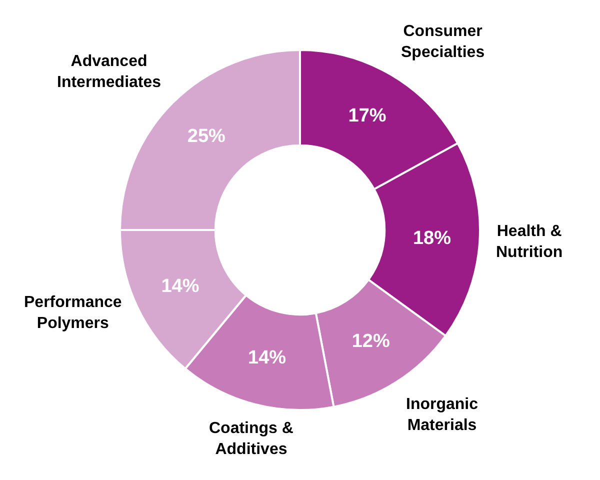 Image resolution: width=600 pixels, height=480 pixels. Describe the element at coordinates (206, 136) in the screenshot. I see `data-label: 25%` at that location.